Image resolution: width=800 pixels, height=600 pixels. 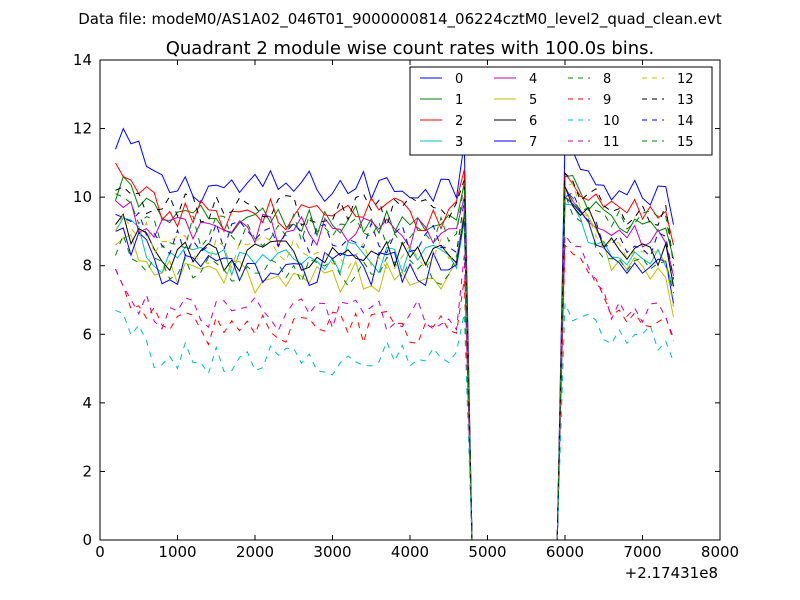 What do you see at coordinates (87, 266) in the screenshot?
I see `y-tick-label: 8` at bounding box center [87, 266].